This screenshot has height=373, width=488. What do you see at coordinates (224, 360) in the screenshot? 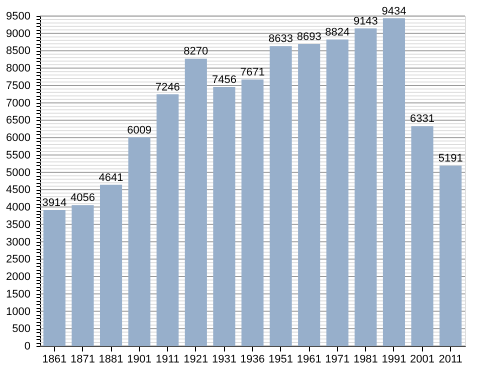
I see `x-tick-label: 1931` at bounding box center [224, 360].